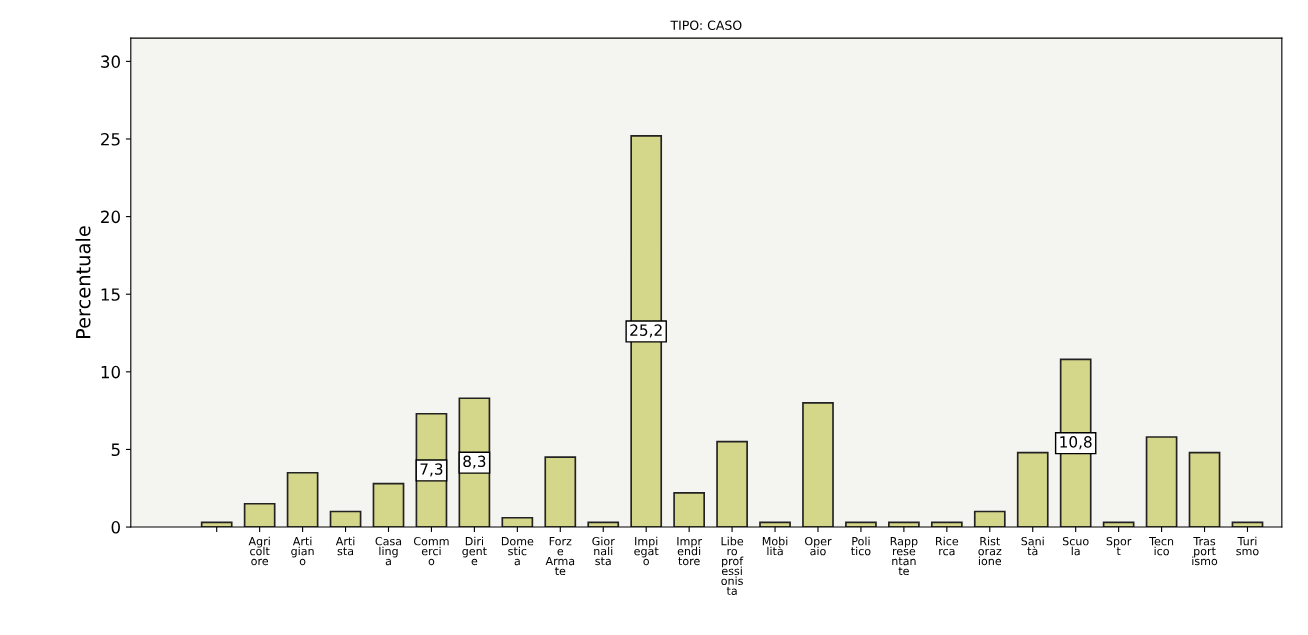  I want to click on x-tick-label: Imprenditore, so click(689, 551).